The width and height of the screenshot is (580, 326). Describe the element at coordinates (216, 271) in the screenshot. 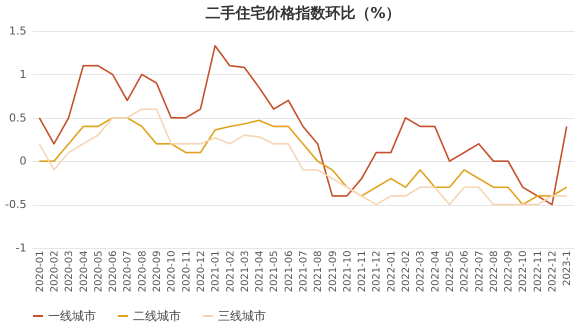

I see `x-tick-label: 2021-01` at that location.